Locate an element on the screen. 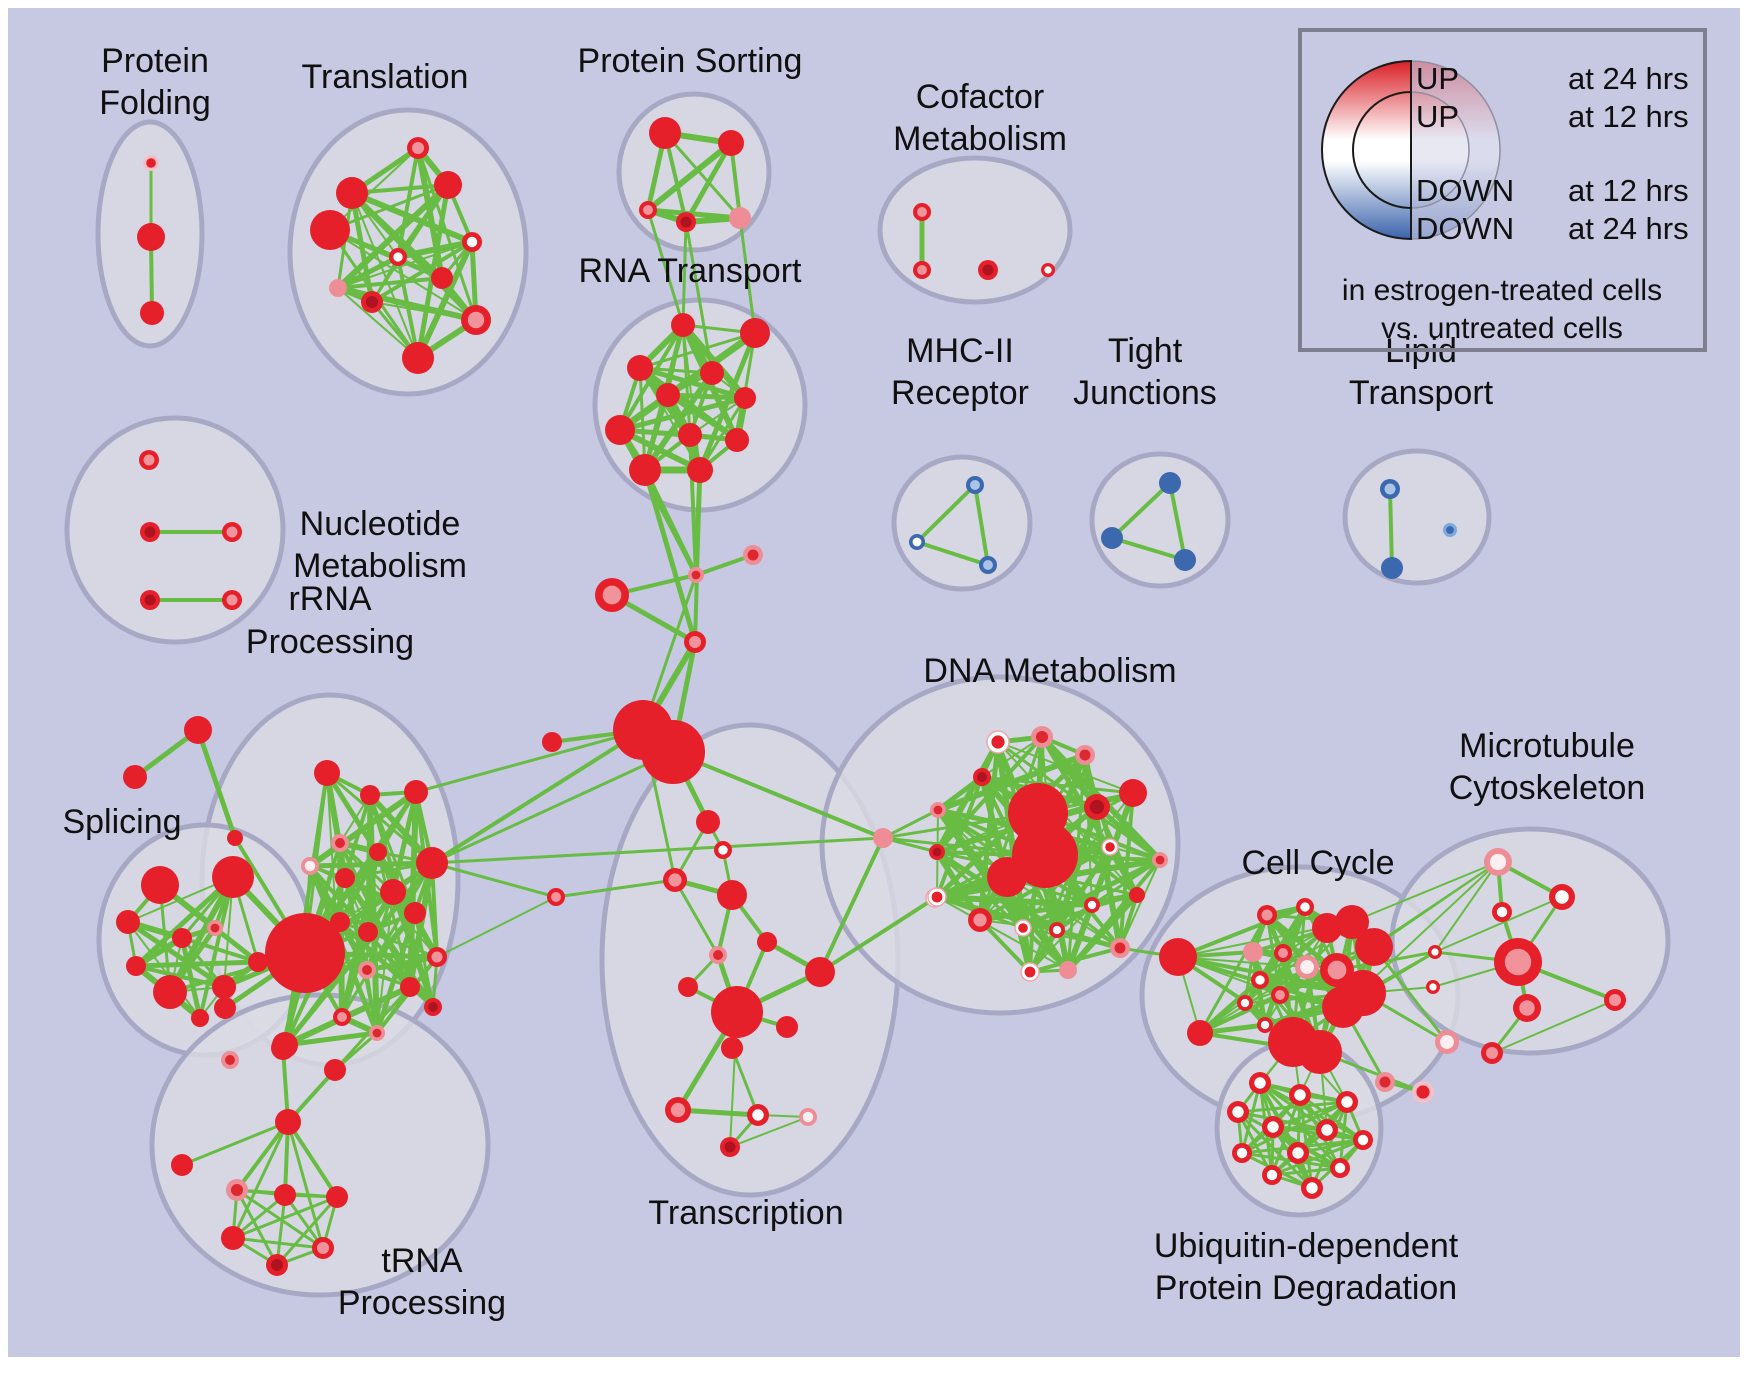 The image size is (1750, 1376). cluster-label-nucleotide-metabolism: Nucleotide is located at coordinates (380, 524).